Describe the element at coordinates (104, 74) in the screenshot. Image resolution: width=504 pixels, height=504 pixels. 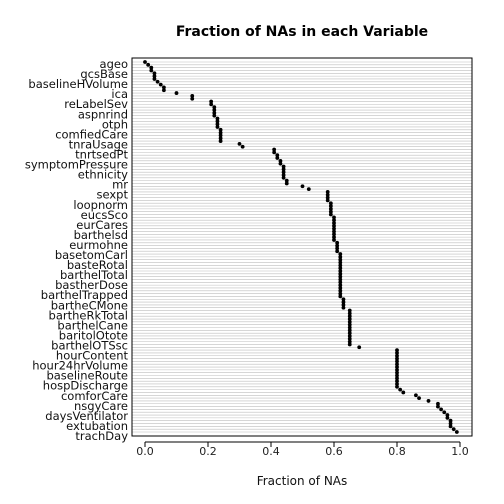
I see `y-axis-label: gcsBase` at that location.